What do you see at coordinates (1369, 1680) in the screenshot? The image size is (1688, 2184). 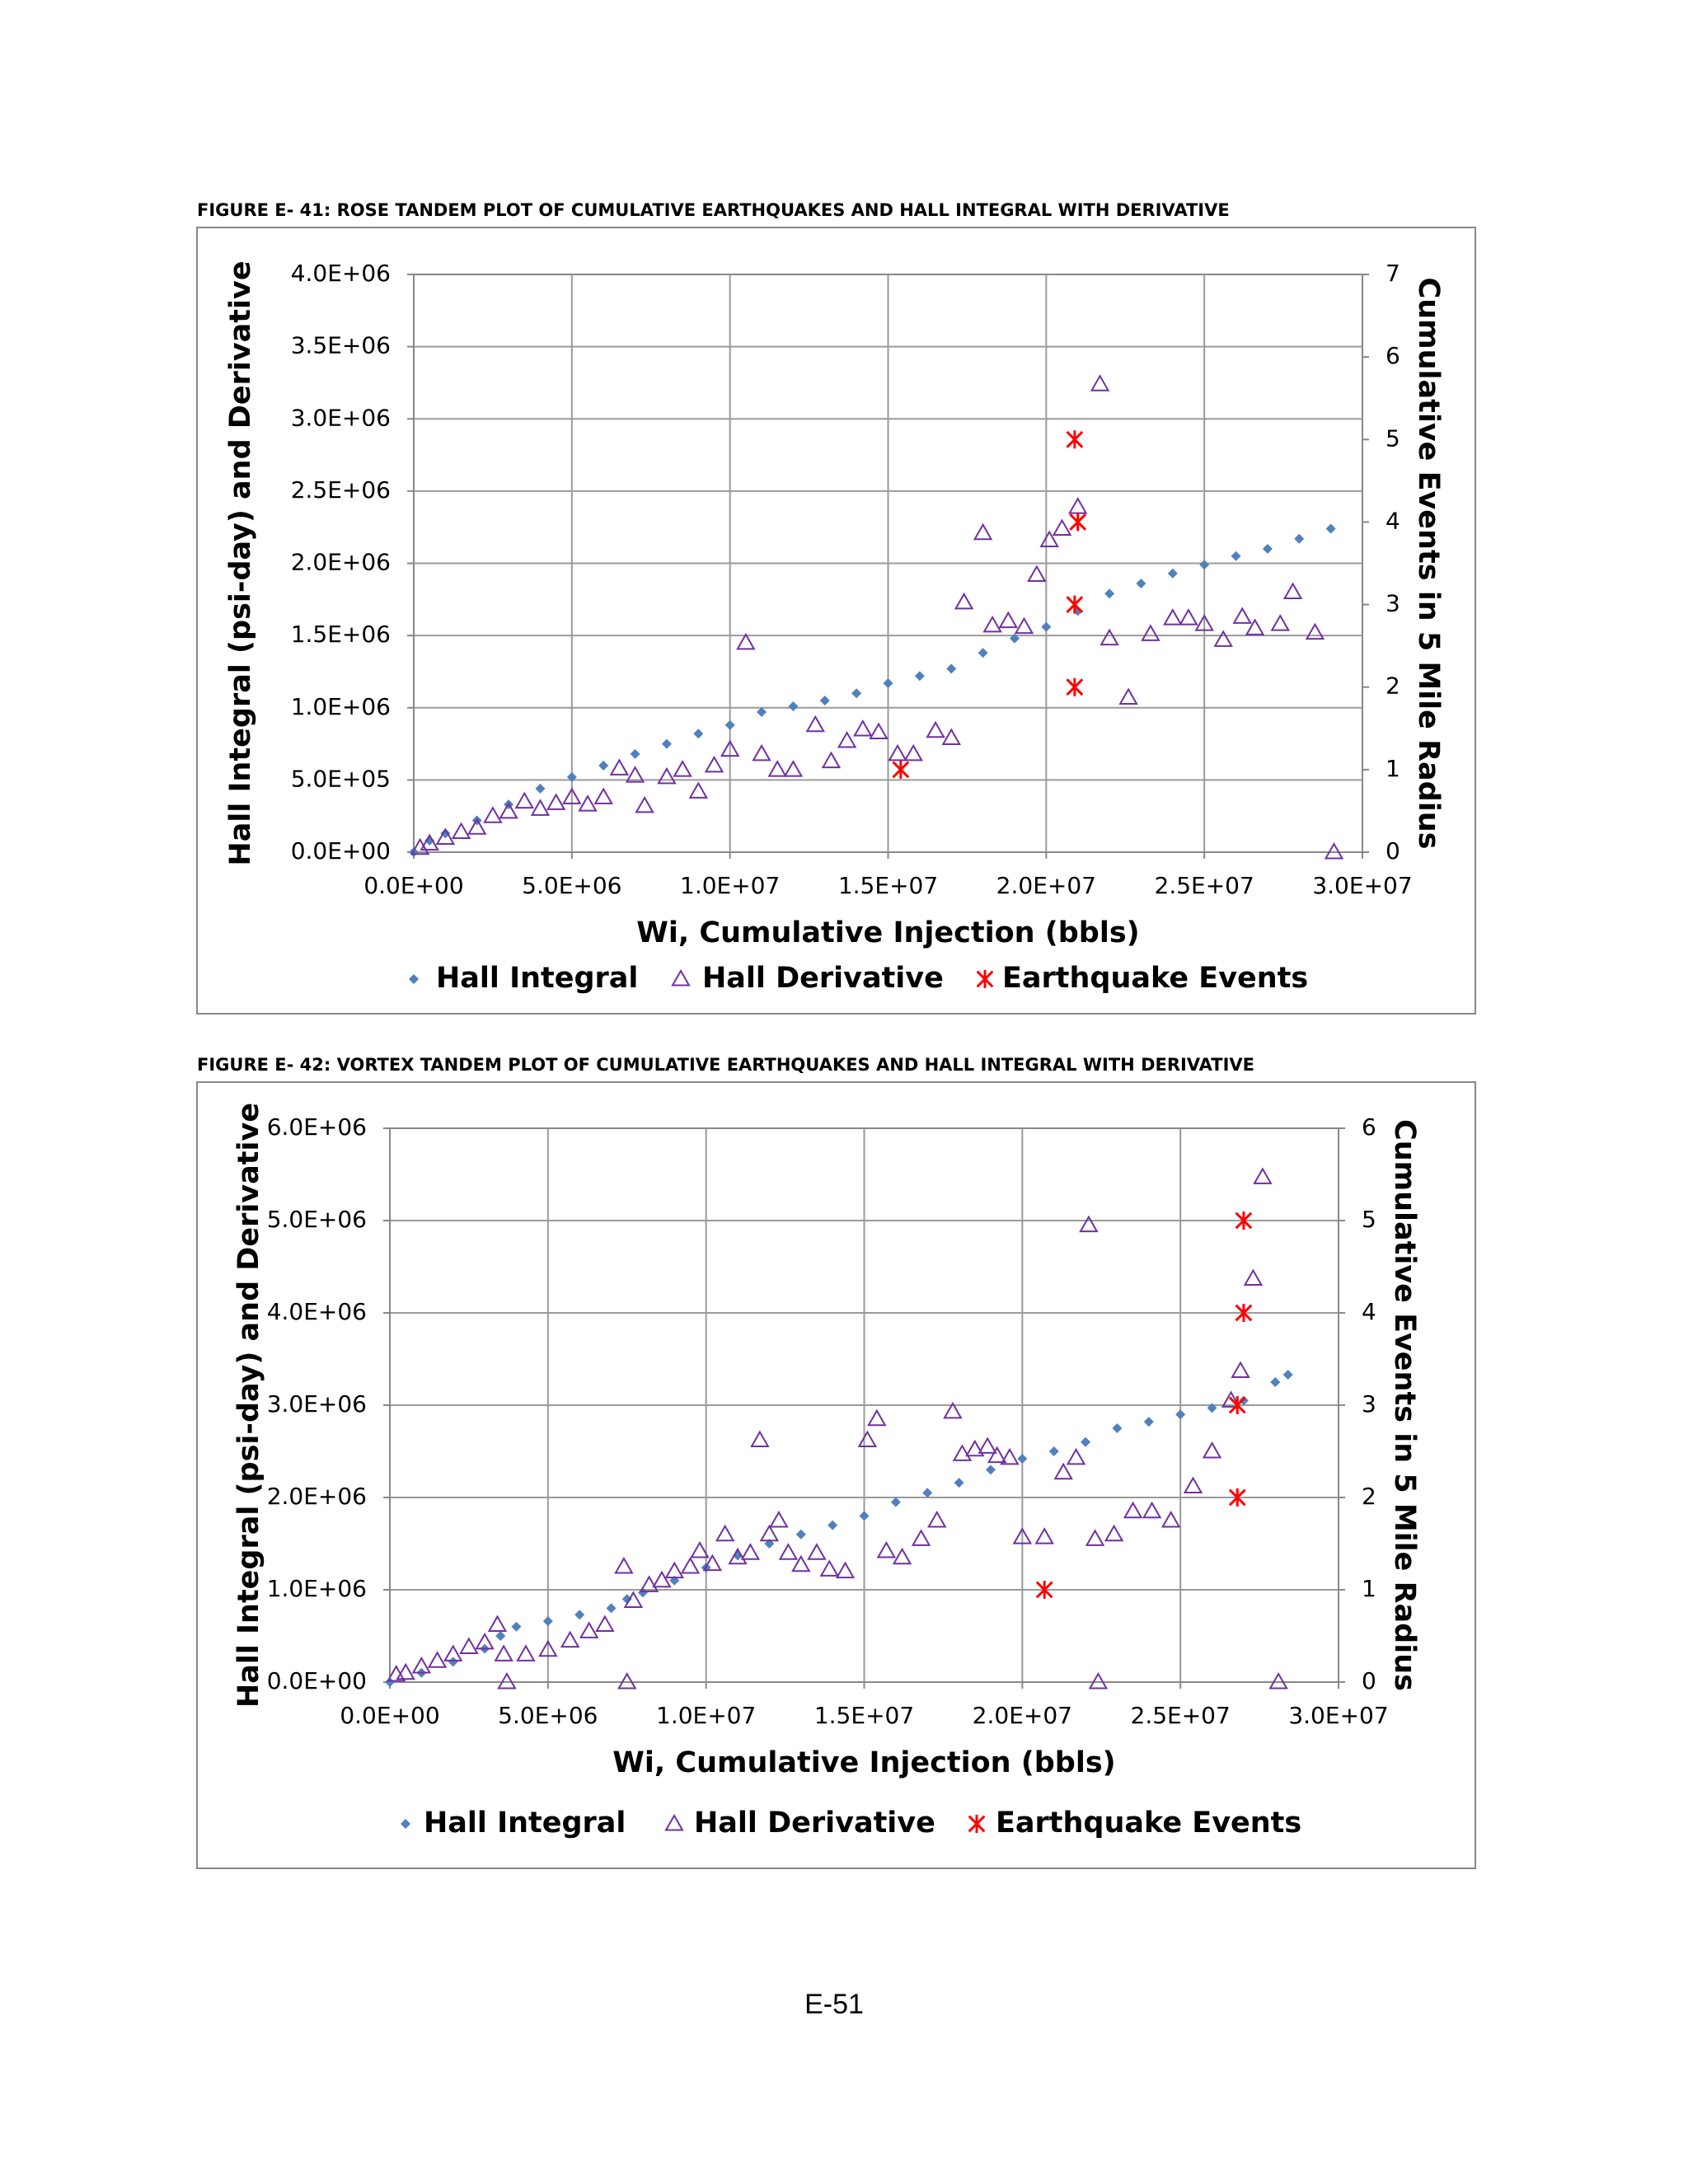 I see `y2-tick-label: 0` at bounding box center [1369, 1680].